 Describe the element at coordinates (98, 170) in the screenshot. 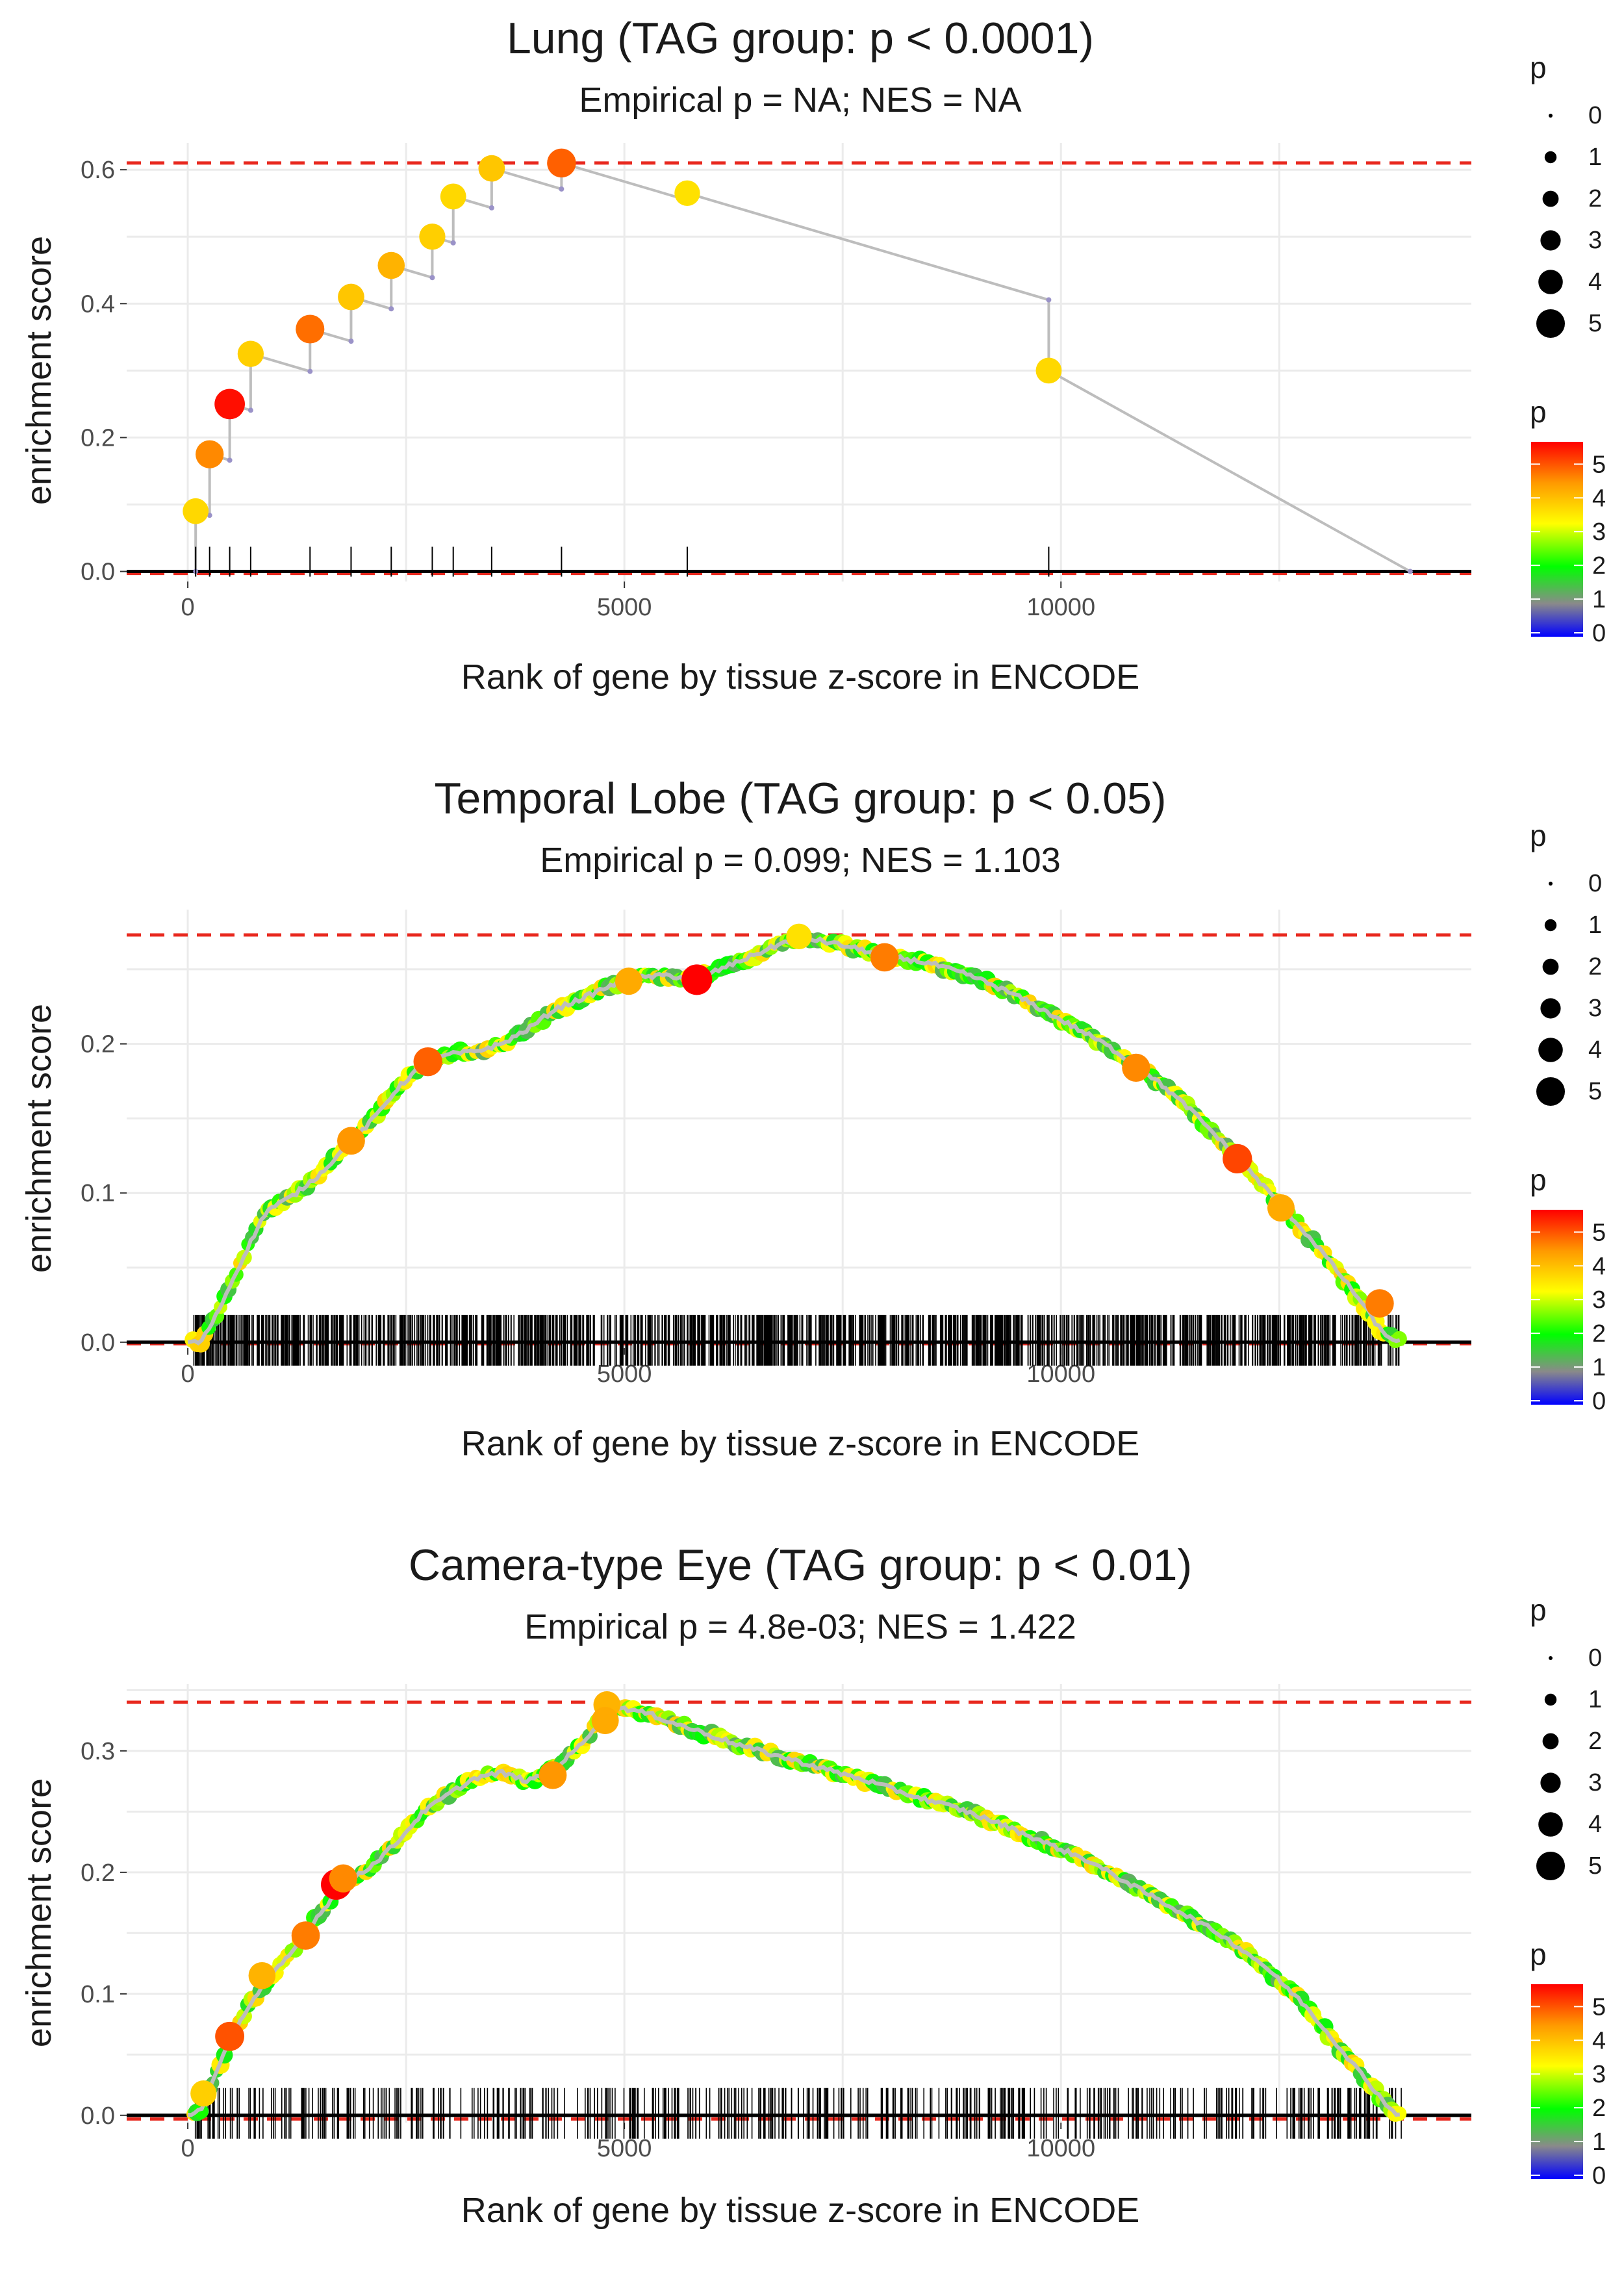

I see `y-tick-label: 0.6` at that location.